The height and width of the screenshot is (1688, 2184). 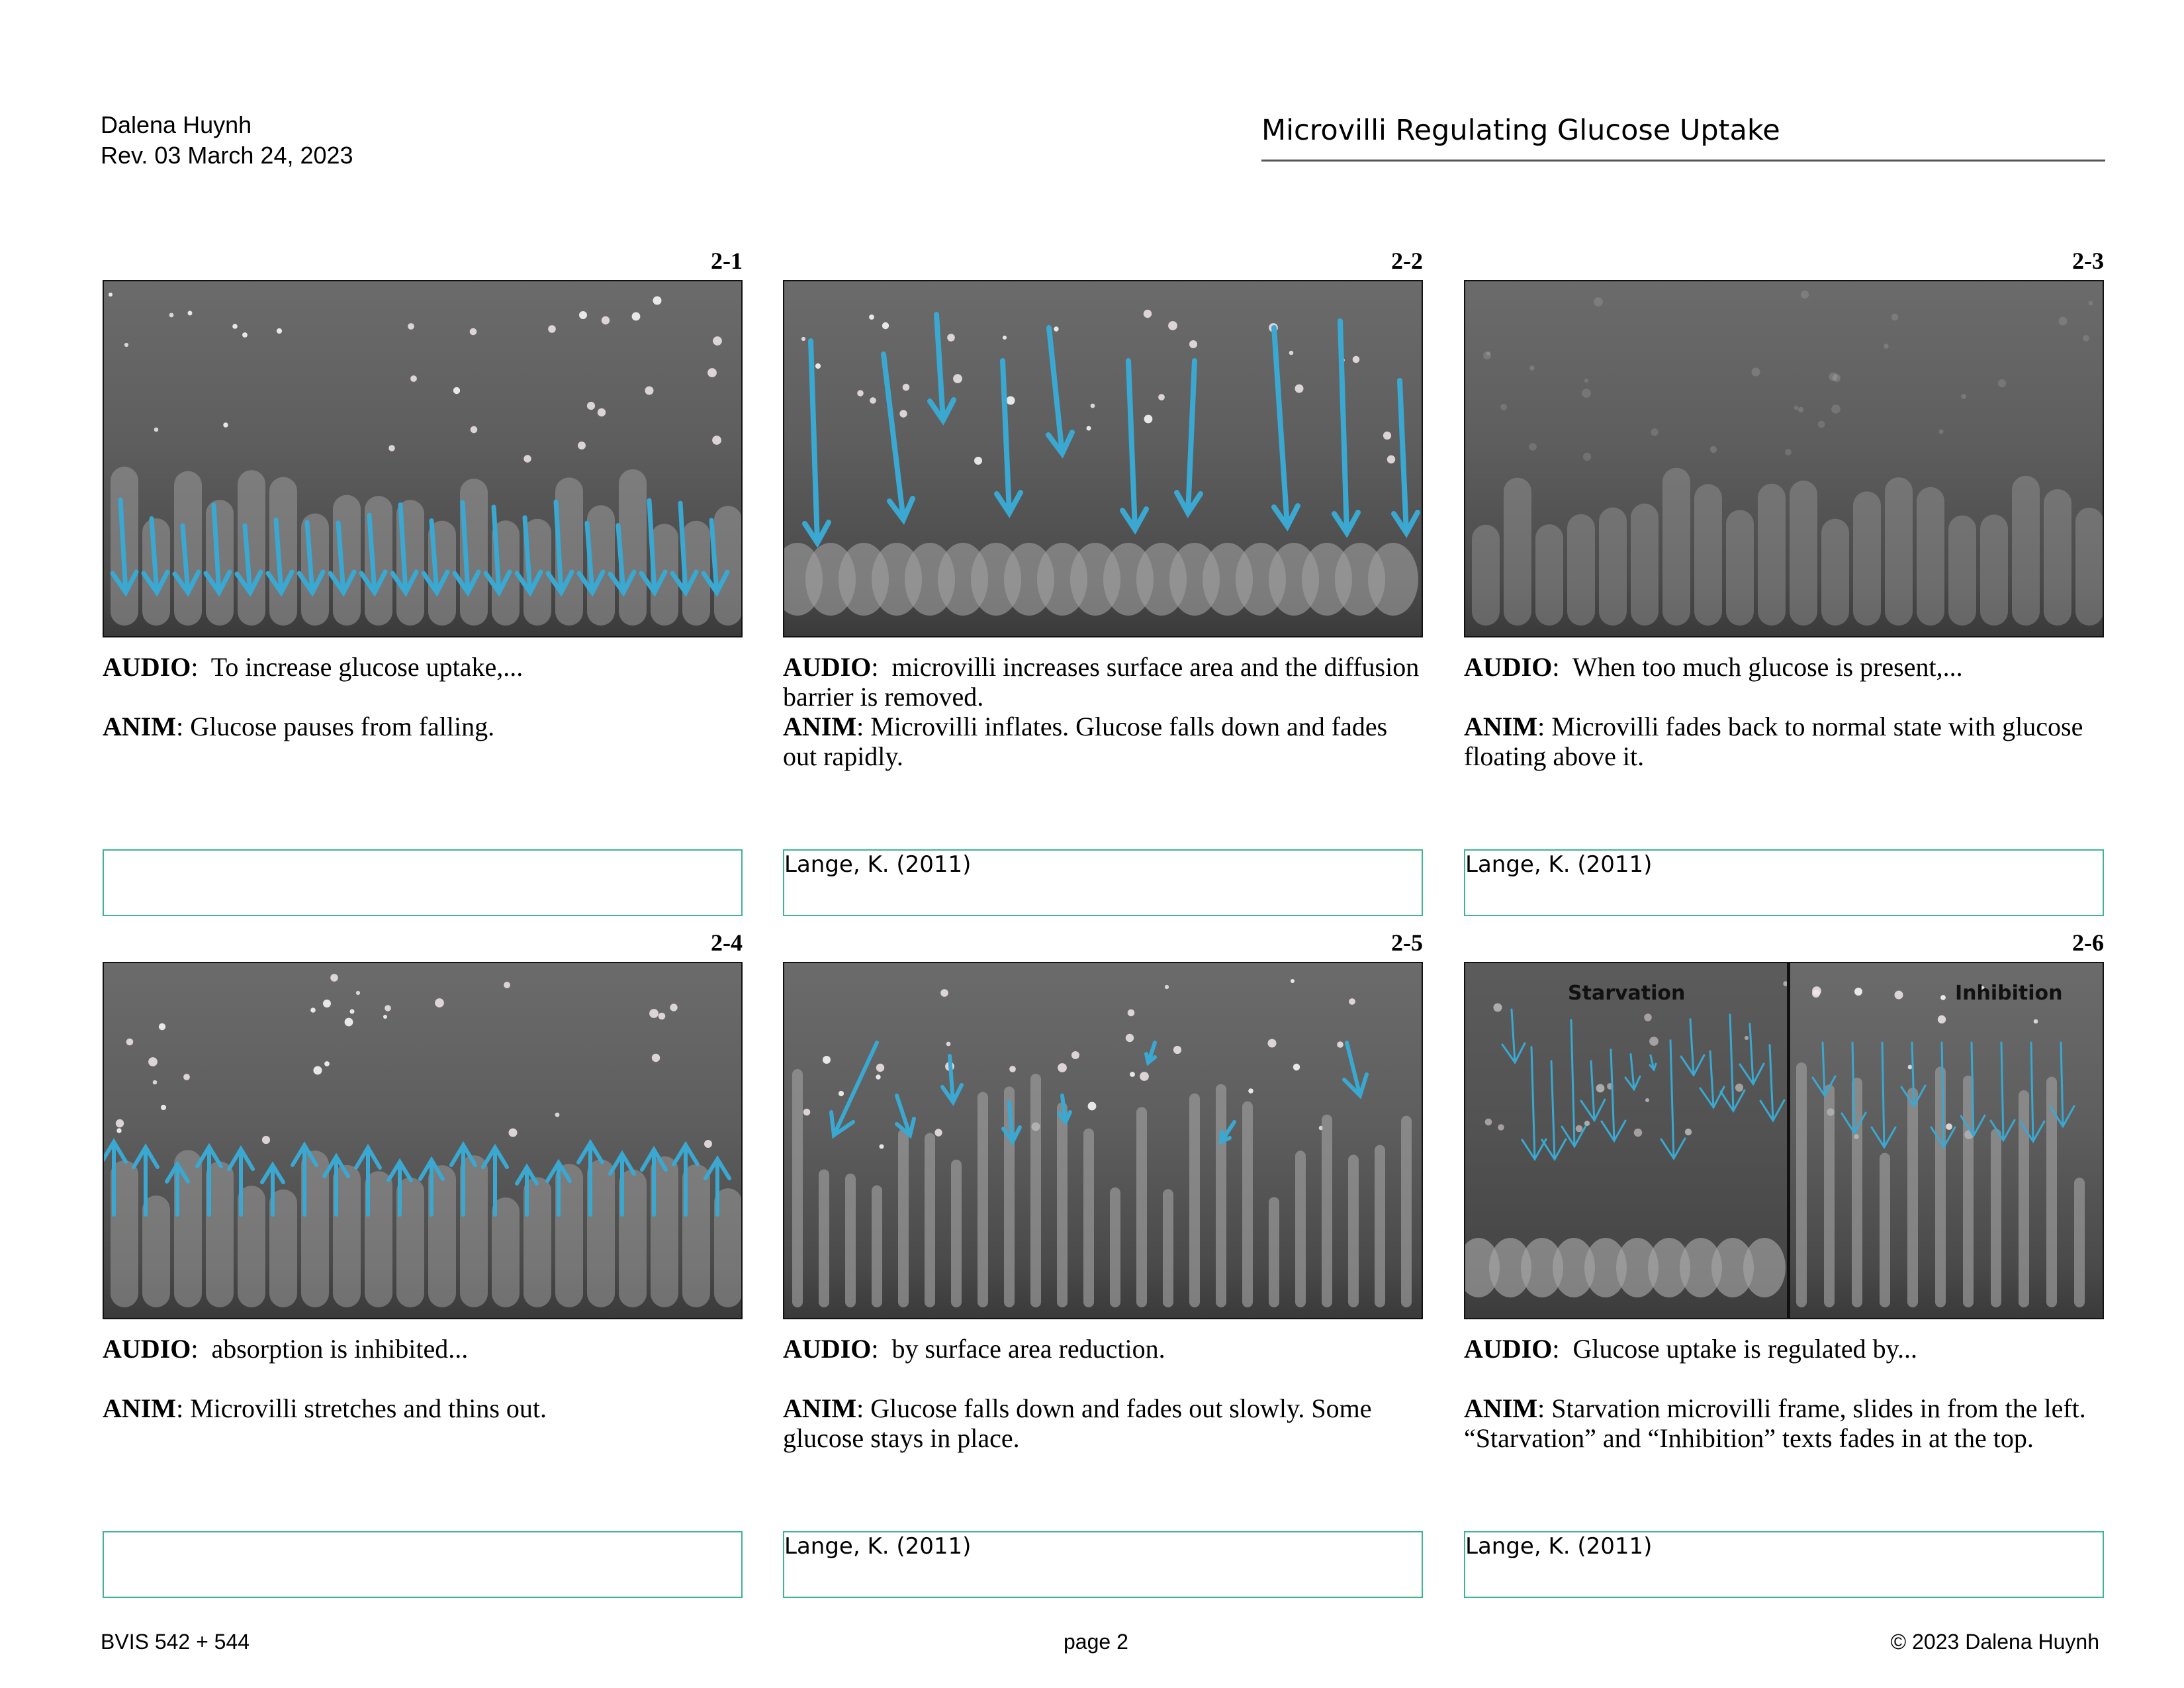 I want to click on author-name: Dalena Huynh, so click(x=176, y=124).